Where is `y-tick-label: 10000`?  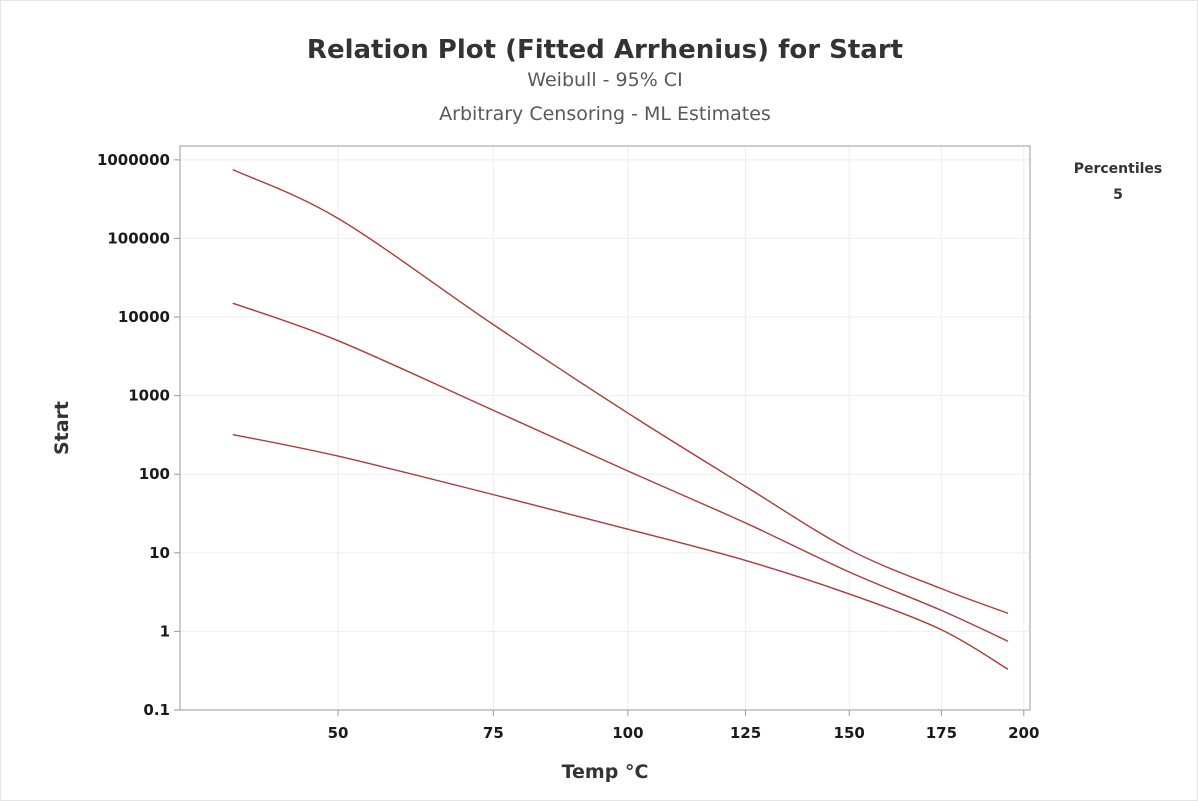
y-tick-label: 10000 is located at coordinates (144, 317).